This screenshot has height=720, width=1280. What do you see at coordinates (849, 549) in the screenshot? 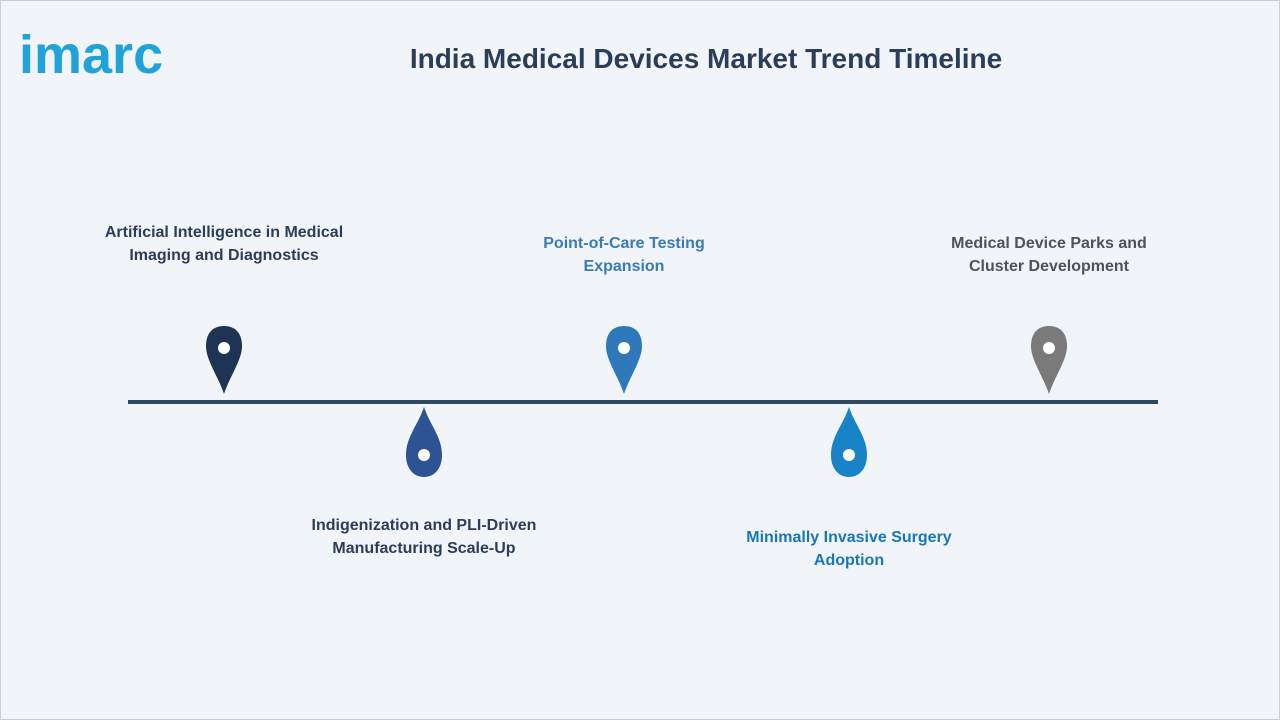
I see `timeline-label-minimally-invasive: Minimally Invasive Surgery Adoption` at bounding box center [849, 549].